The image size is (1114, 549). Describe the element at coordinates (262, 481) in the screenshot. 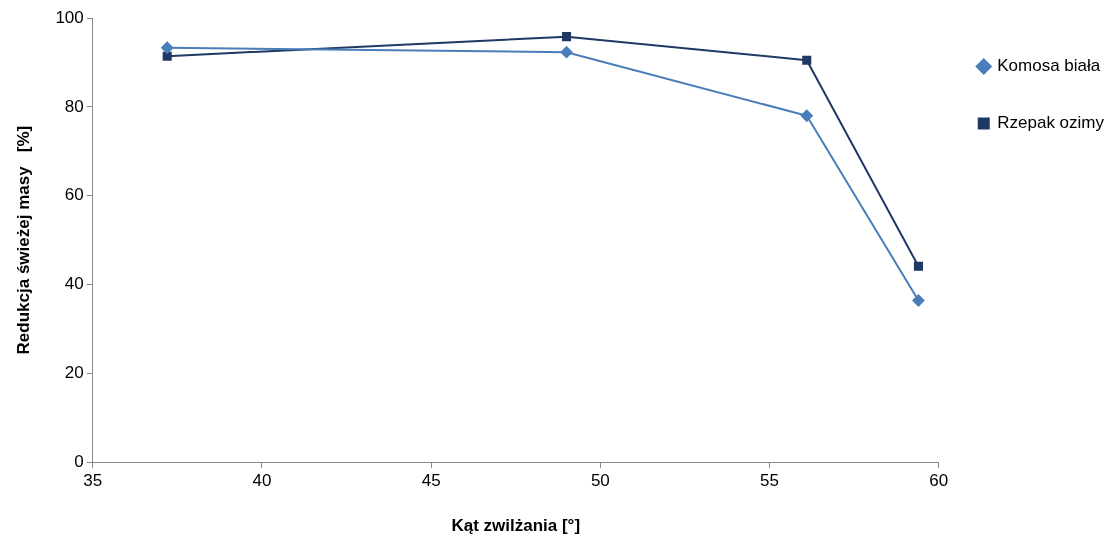

I see `x-tick-label: 40` at that location.